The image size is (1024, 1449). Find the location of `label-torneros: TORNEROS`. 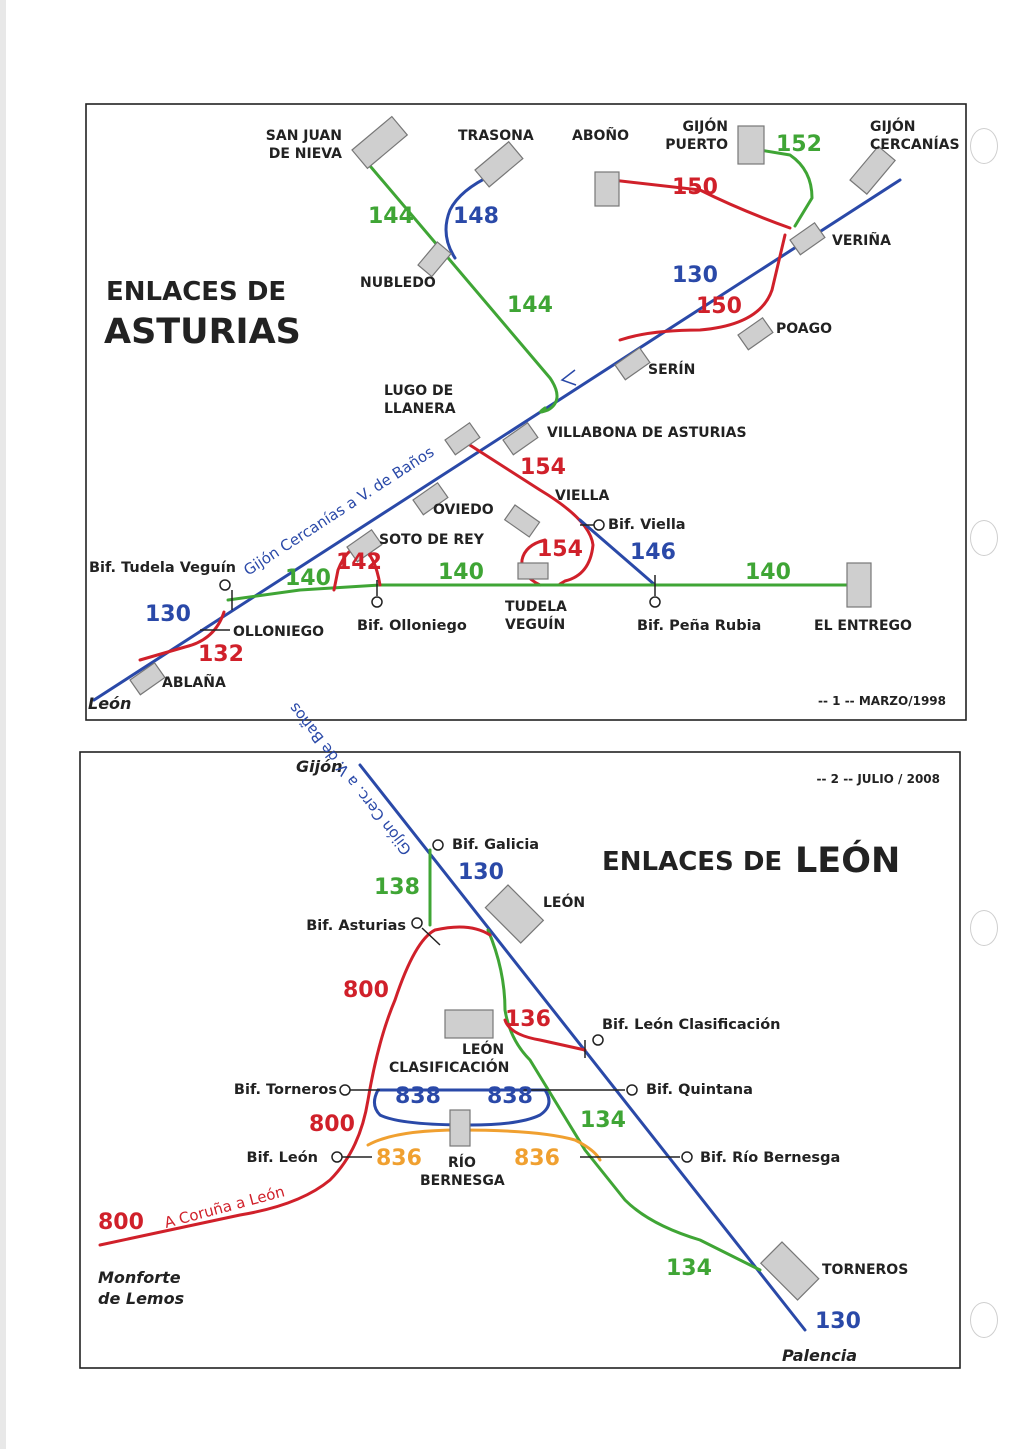

label-torneros: TORNEROS is located at coordinates (865, 1270).